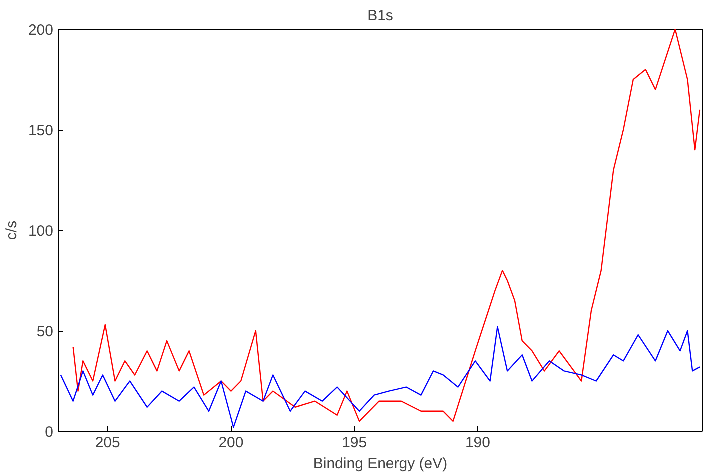 Image resolution: width=706 pixels, height=475 pixels. What do you see at coordinates (45, 332) in the screenshot?
I see `y-tick-label: 50` at bounding box center [45, 332].